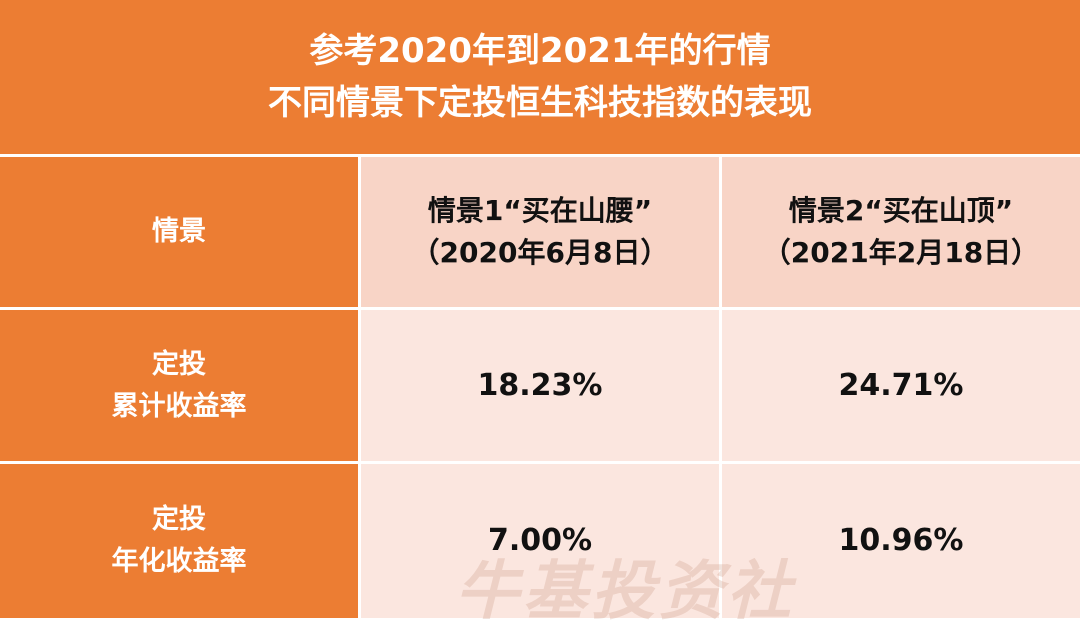 Image resolution: width=1080 pixels, height=632 pixels. I want to click on cell-text: 10.96%, so click(901, 540).